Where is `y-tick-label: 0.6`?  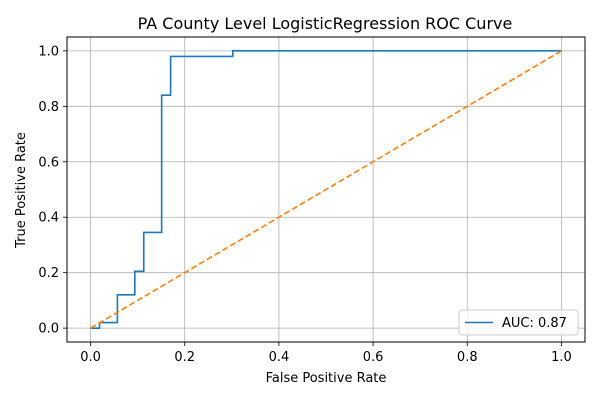
y-tick-label: 0.6 is located at coordinates (48, 162).